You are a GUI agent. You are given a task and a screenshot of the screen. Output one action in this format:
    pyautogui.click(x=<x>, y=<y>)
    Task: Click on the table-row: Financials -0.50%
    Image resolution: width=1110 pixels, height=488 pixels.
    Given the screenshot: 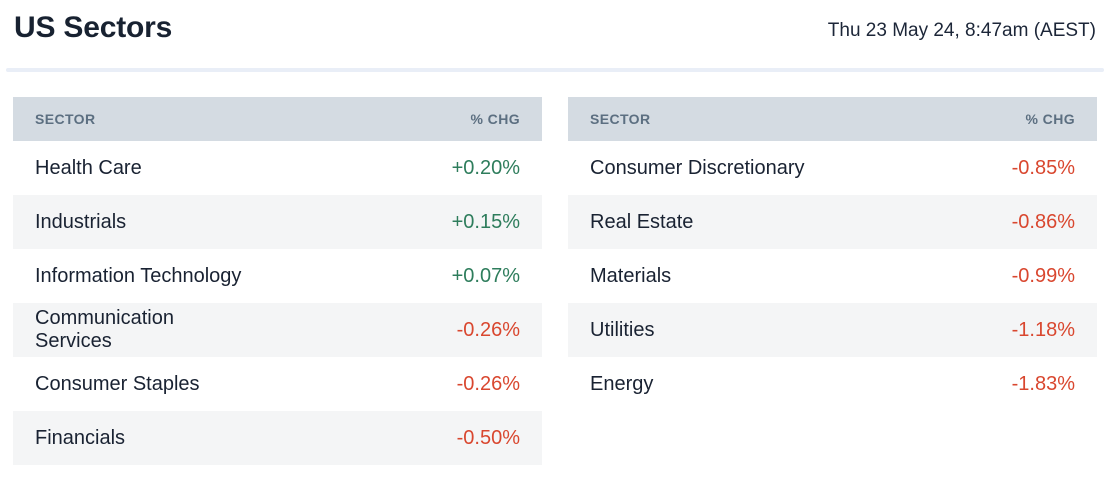 What is the action you would take?
    pyautogui.click(x=277, y=438)
    